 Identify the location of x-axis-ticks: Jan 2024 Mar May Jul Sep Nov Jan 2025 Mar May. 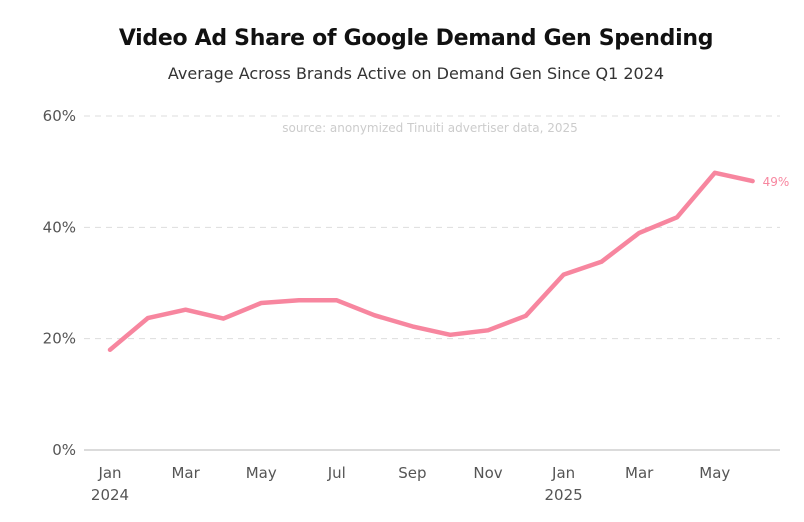
(411, 484).